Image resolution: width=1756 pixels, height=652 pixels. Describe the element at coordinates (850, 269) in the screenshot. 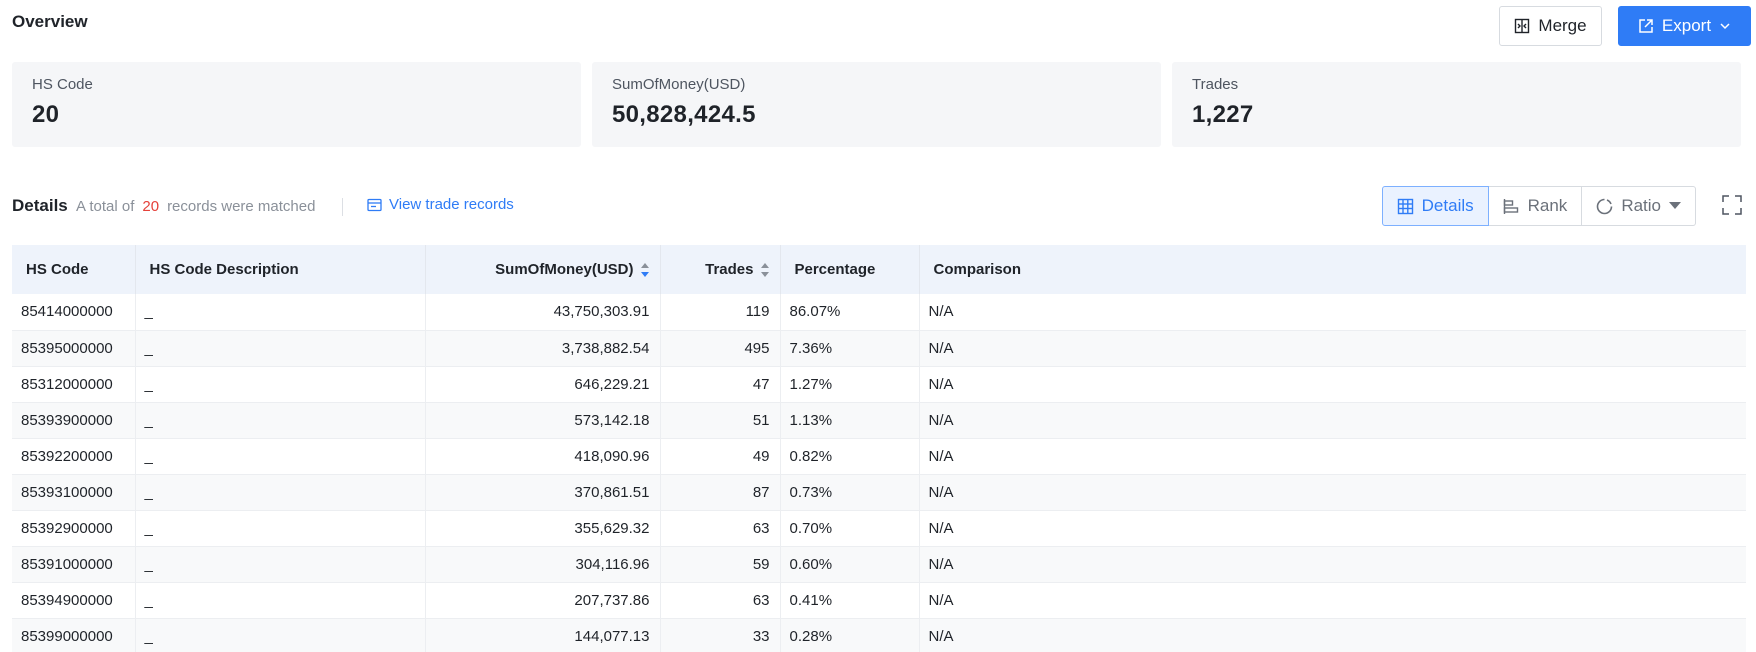

I see `col-percentage: Percentage` at that location.